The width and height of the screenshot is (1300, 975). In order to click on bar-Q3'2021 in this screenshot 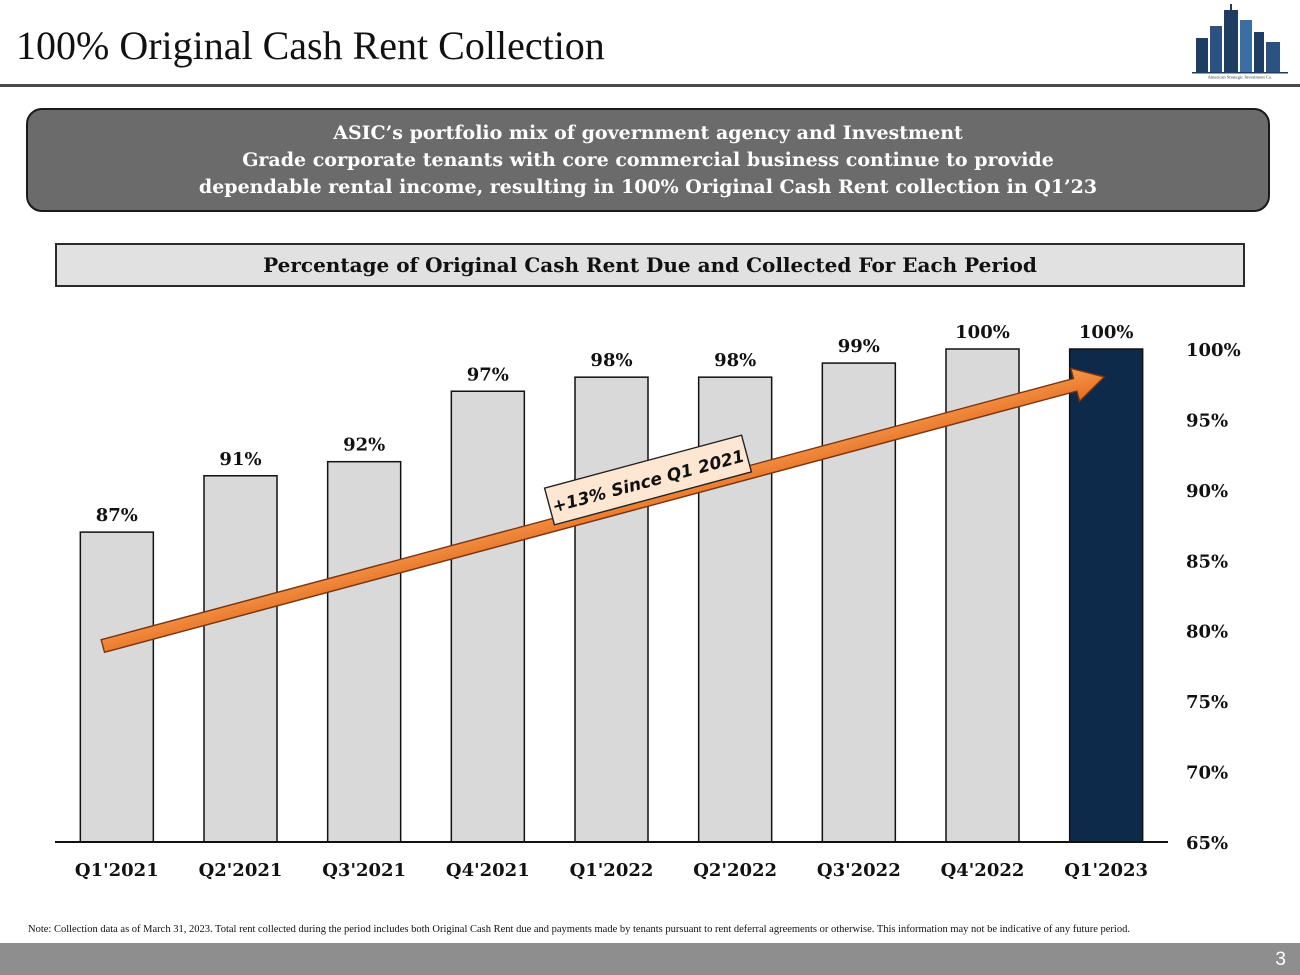, I will do `click(364, 651)`.